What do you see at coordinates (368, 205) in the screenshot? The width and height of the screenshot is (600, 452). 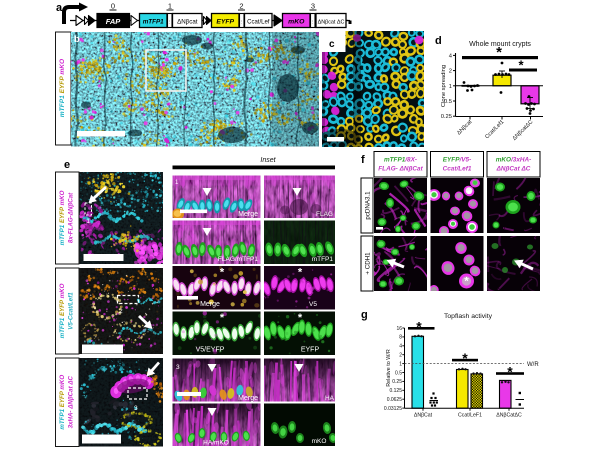 I see `svg-text: pcDNA3.1` at bounding box center [368, 205].